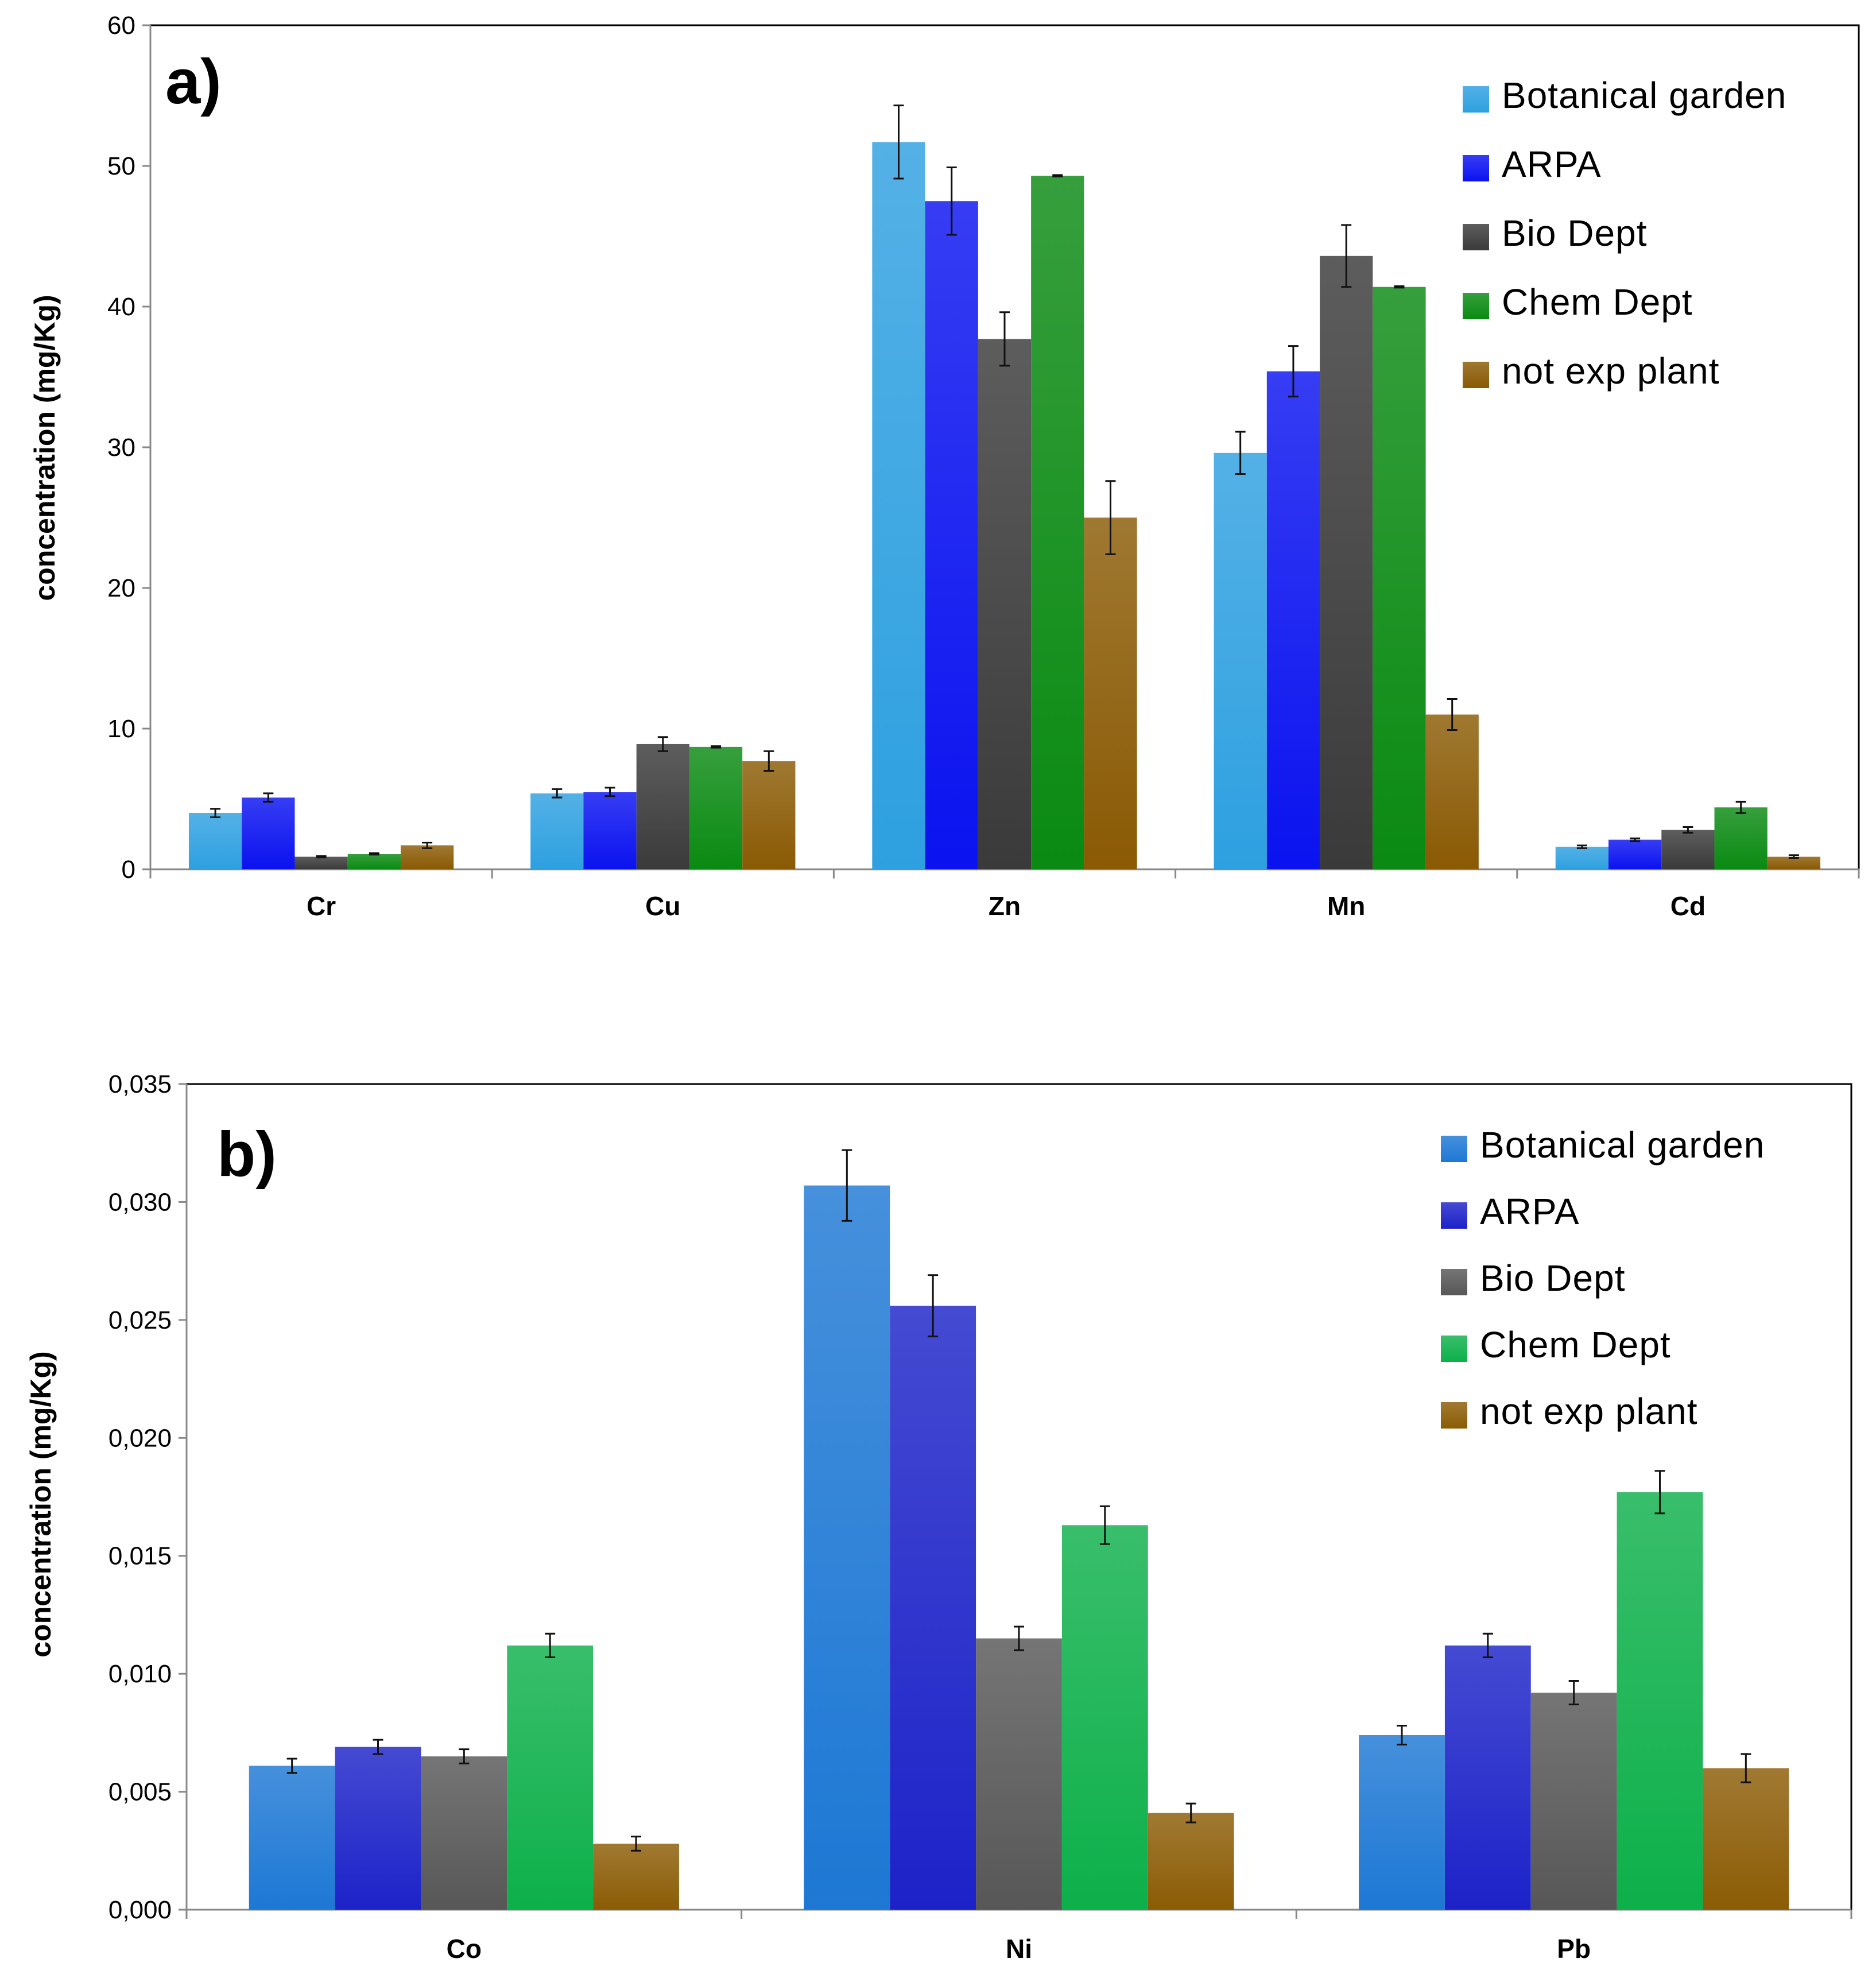 This screenshot has width=1876, height=1974. Describe the element at coordinates (140, 1792) in the screenshot. I see `y-tick-label: 0,005` at that location.